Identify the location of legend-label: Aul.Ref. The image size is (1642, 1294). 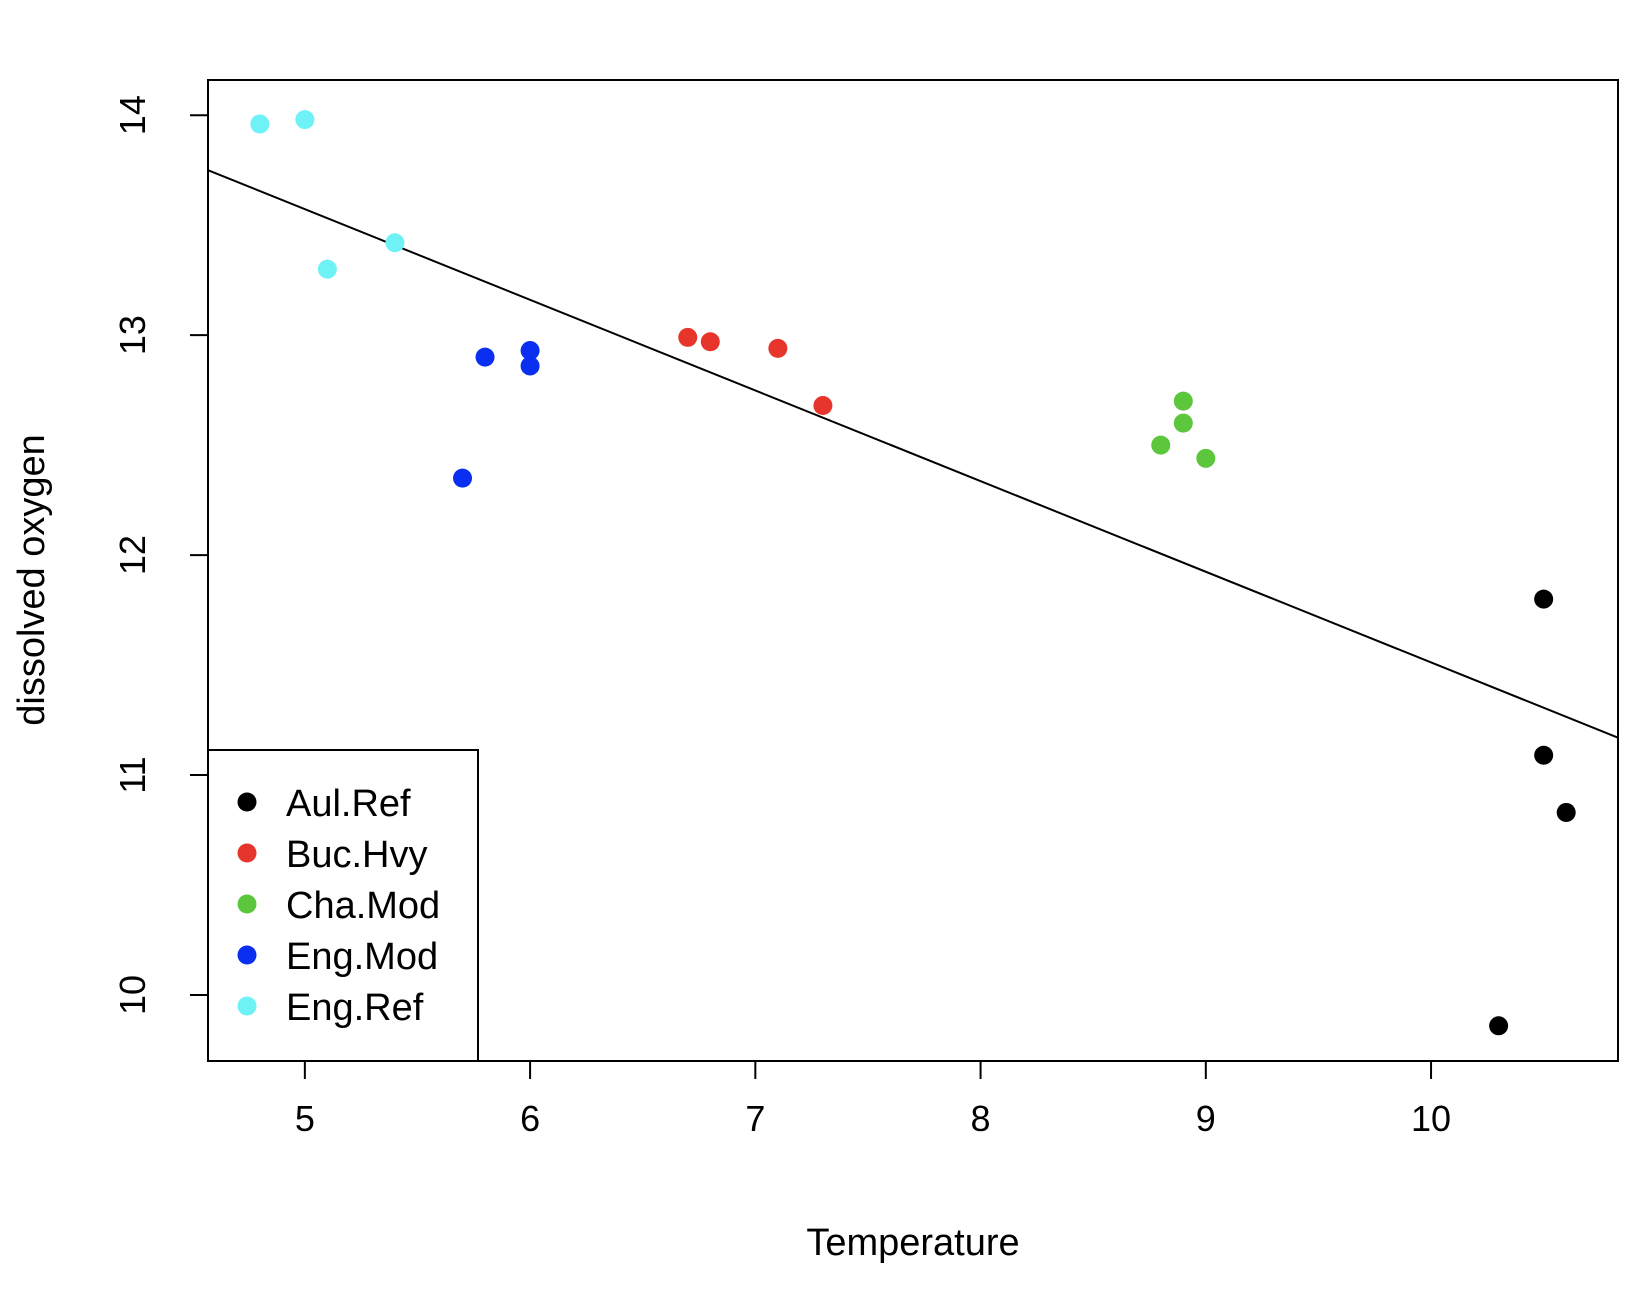
(348, 804).